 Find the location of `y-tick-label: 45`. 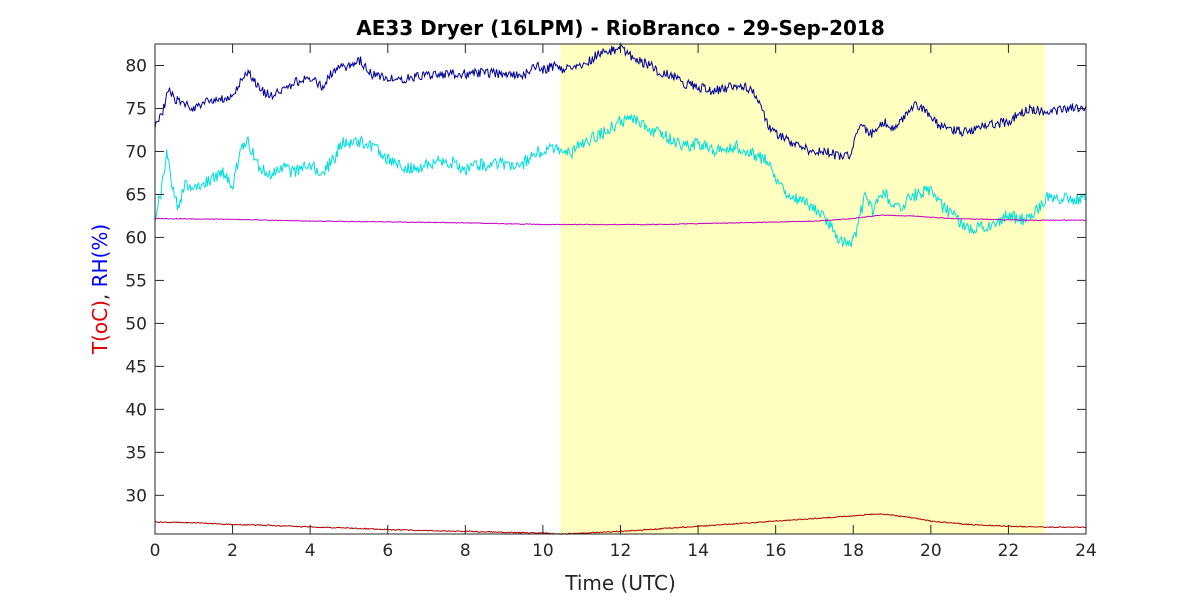

y-tick-label: 45 is located at coordinates (136, 367).